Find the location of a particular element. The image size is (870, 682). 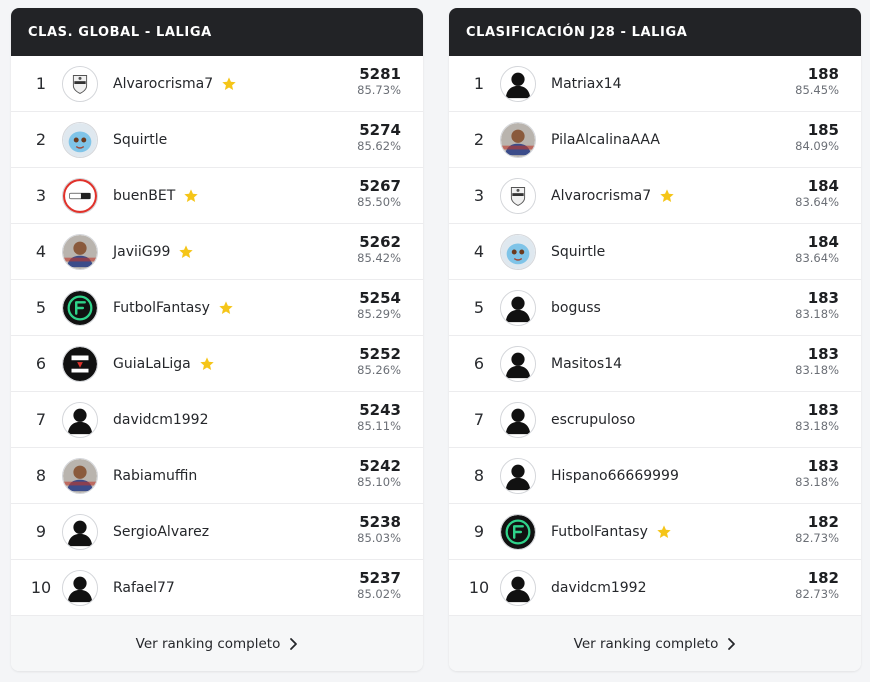

ranking-row: 4 JaviiG99 5262 85.42% is located at coordinates (217, 252).